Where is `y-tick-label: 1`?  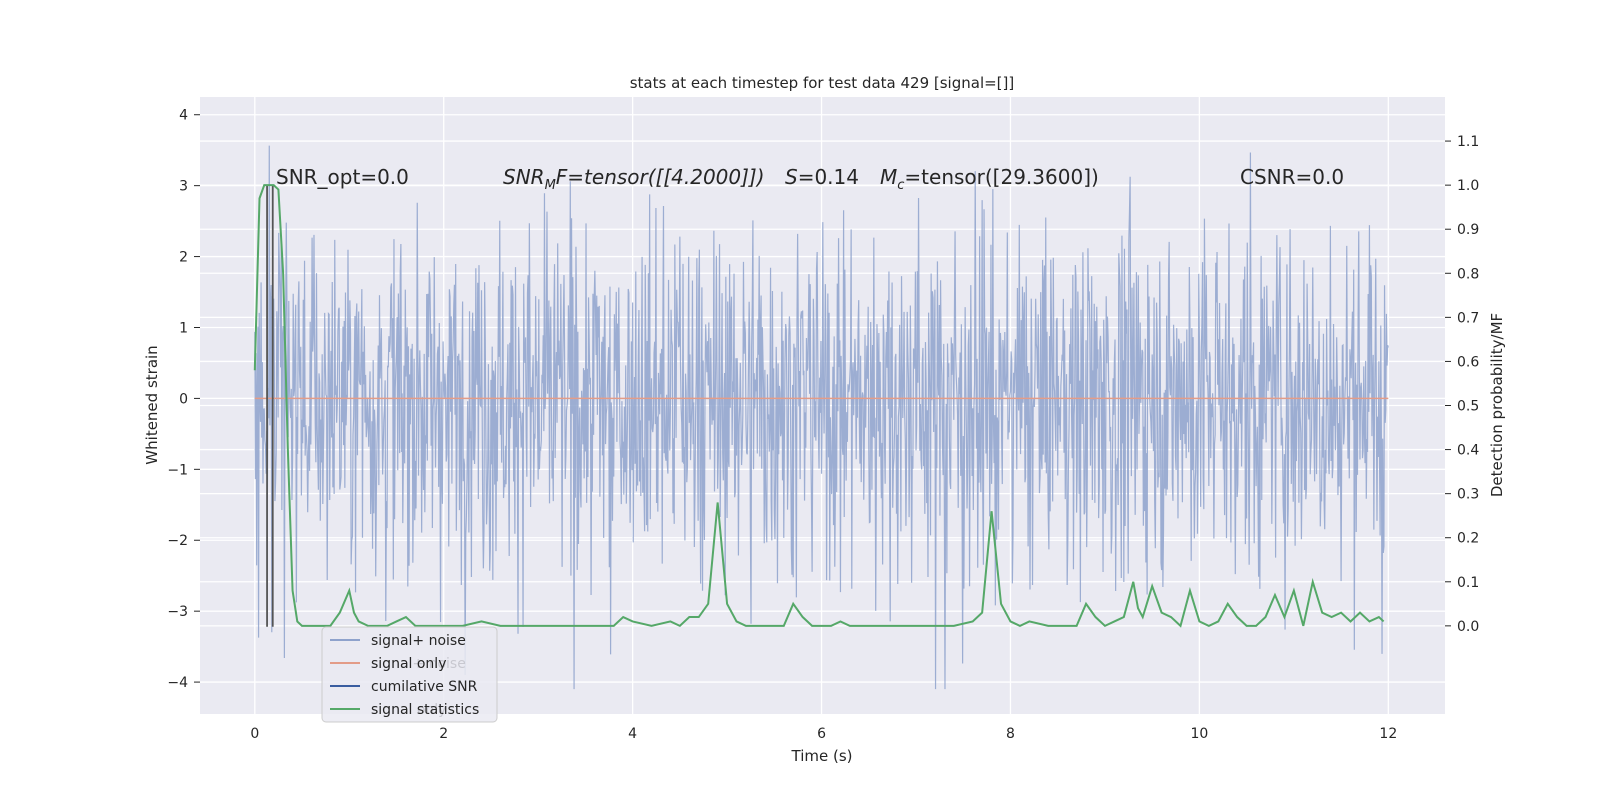
y-tick-label: 1 is located at coordinates (183, 328).